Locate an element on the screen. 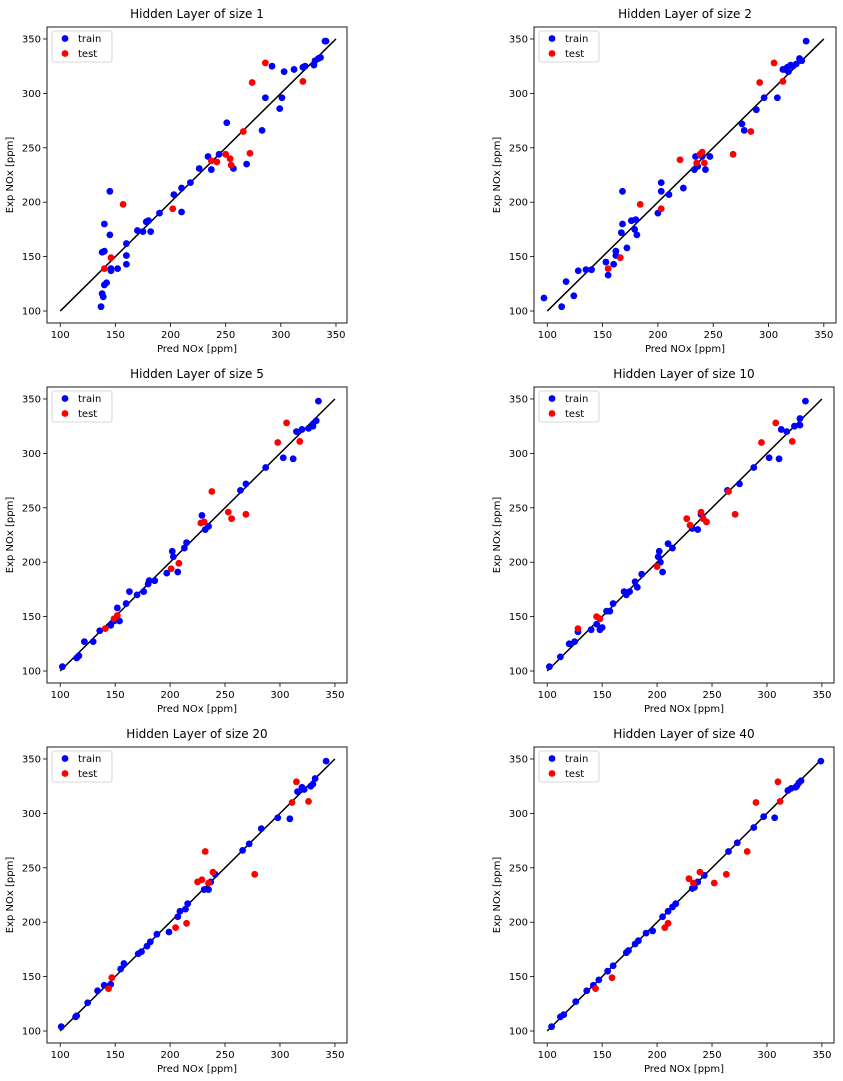  y-tick-label: 250 is located at coordinates (518, 508).